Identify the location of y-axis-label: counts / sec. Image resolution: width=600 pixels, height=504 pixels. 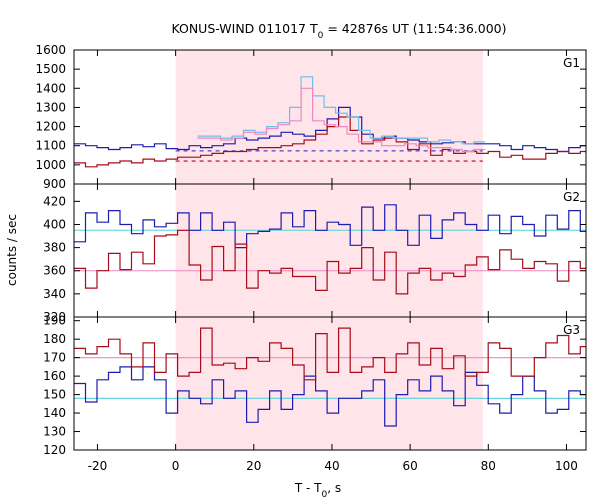
(12, 250).